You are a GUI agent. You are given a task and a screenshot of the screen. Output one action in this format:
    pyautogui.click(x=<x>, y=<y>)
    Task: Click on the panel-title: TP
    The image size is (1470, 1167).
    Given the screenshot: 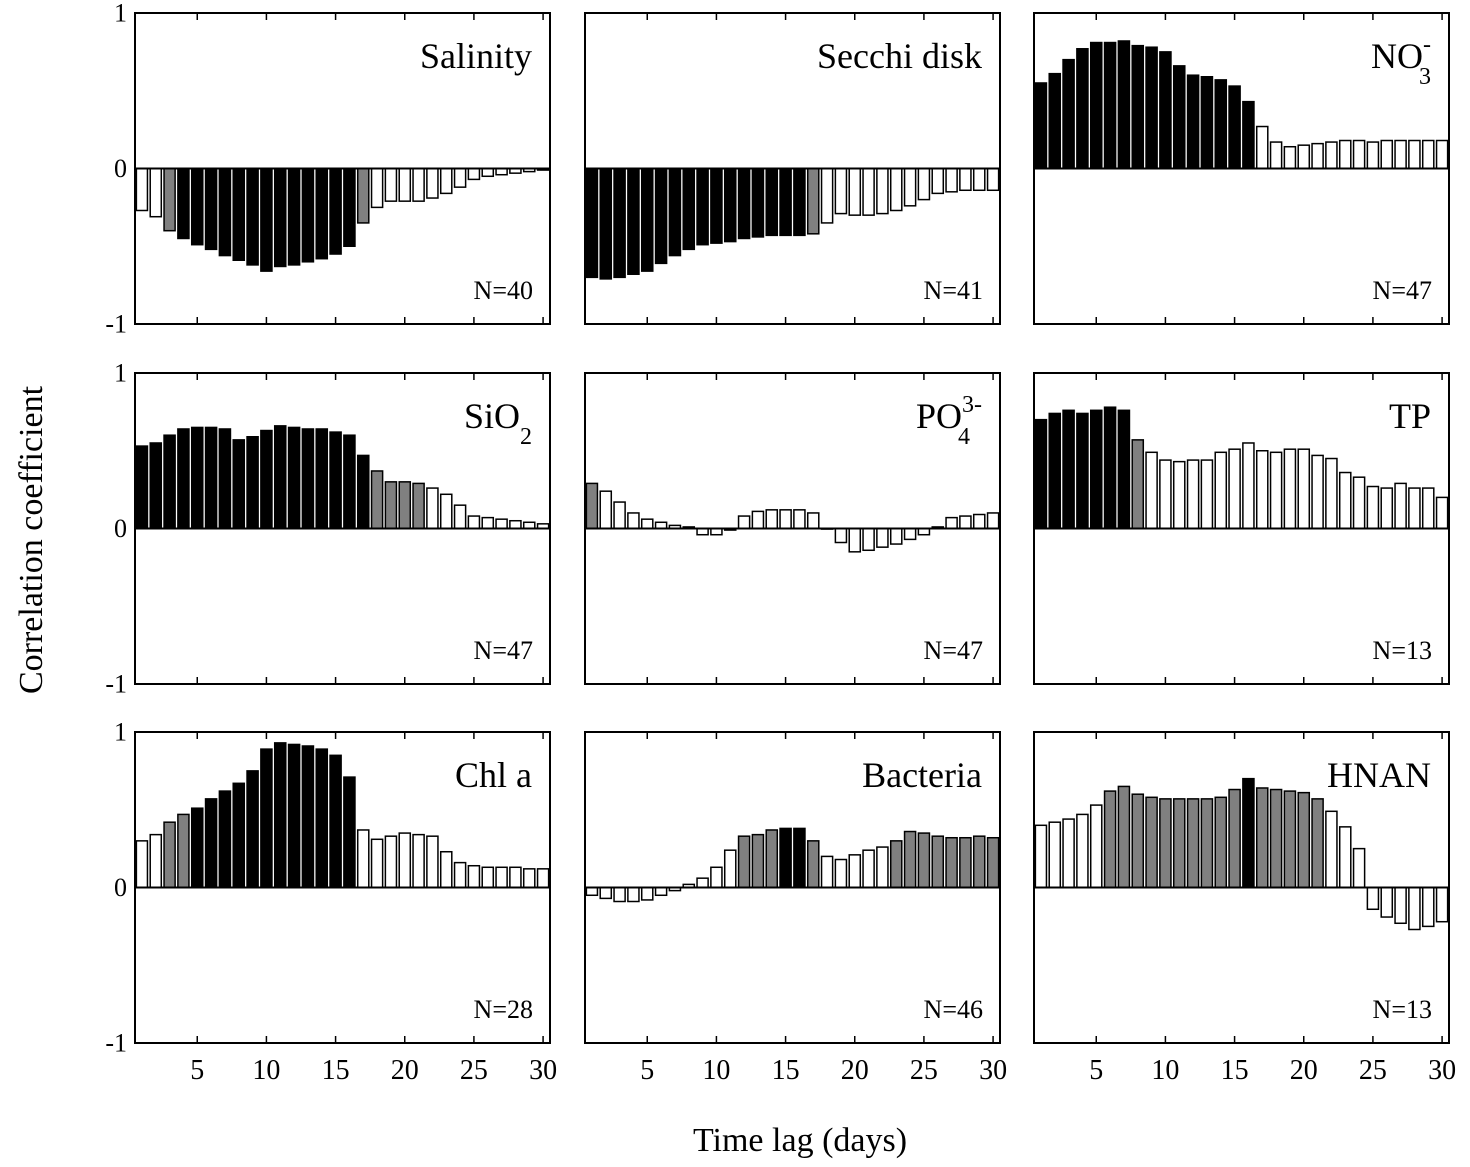 What is the action you would take?
    pyautogui.click(x=1410, y=416)
    